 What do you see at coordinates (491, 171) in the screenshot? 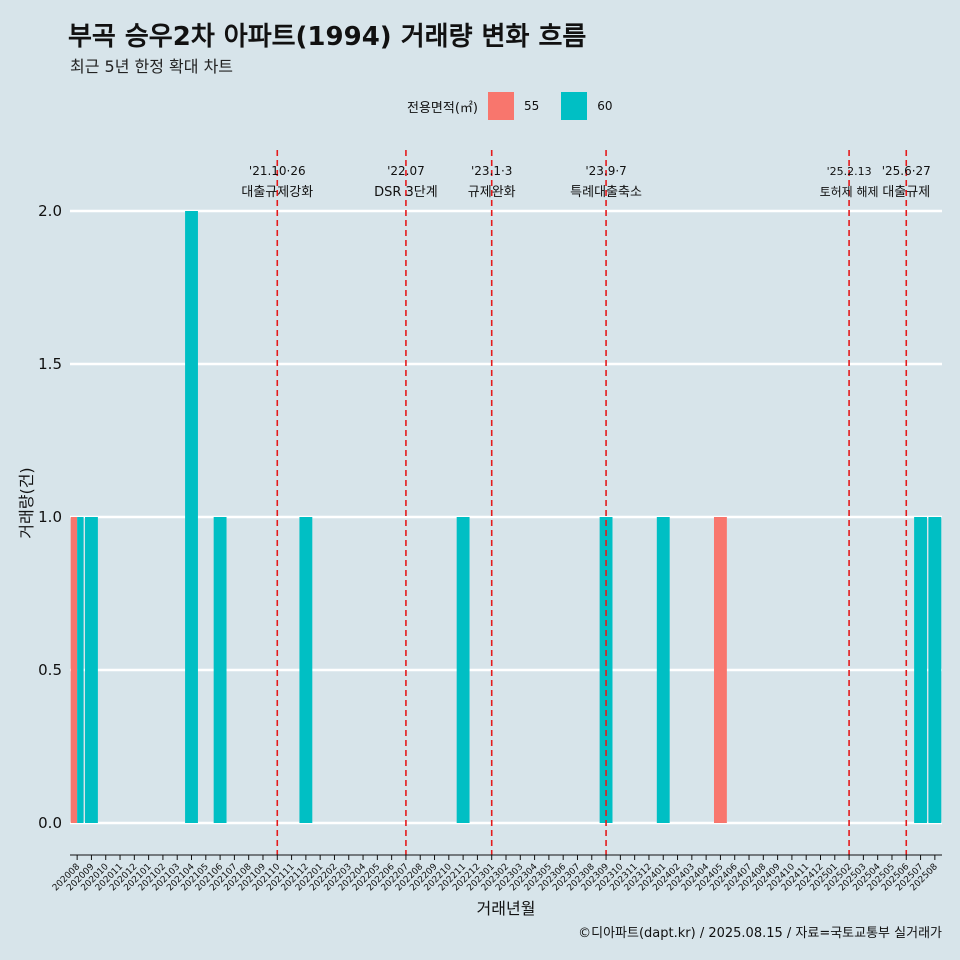
I see `event-date: '23.1·3` at bounding box center [491, 171].